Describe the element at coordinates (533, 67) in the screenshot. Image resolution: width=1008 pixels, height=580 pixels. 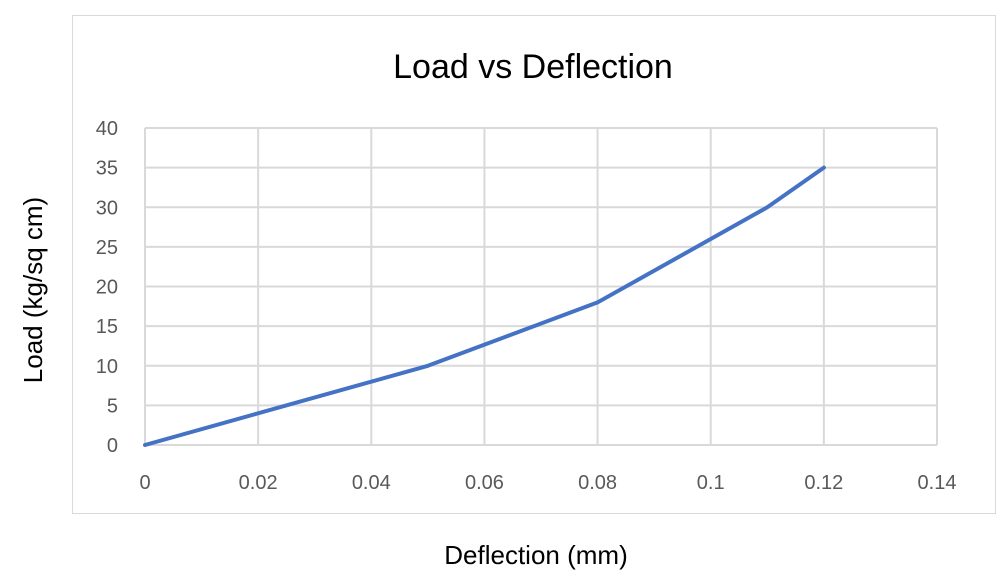
I see `chart-title: Load vs Deflection` at that location.